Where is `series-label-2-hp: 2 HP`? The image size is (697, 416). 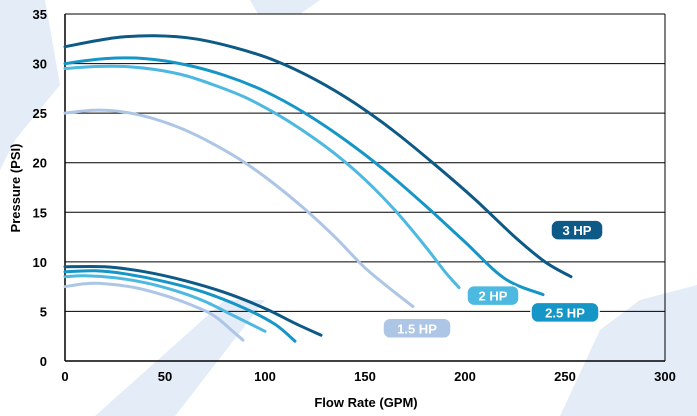 series-label-2-hp: 2 HP is located at coordinates (493, 295).